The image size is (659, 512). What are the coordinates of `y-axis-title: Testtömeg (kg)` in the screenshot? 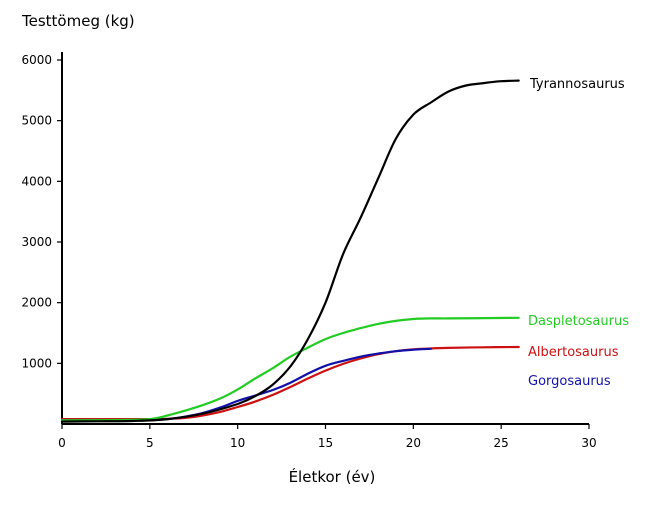 It's located at (78, 21).